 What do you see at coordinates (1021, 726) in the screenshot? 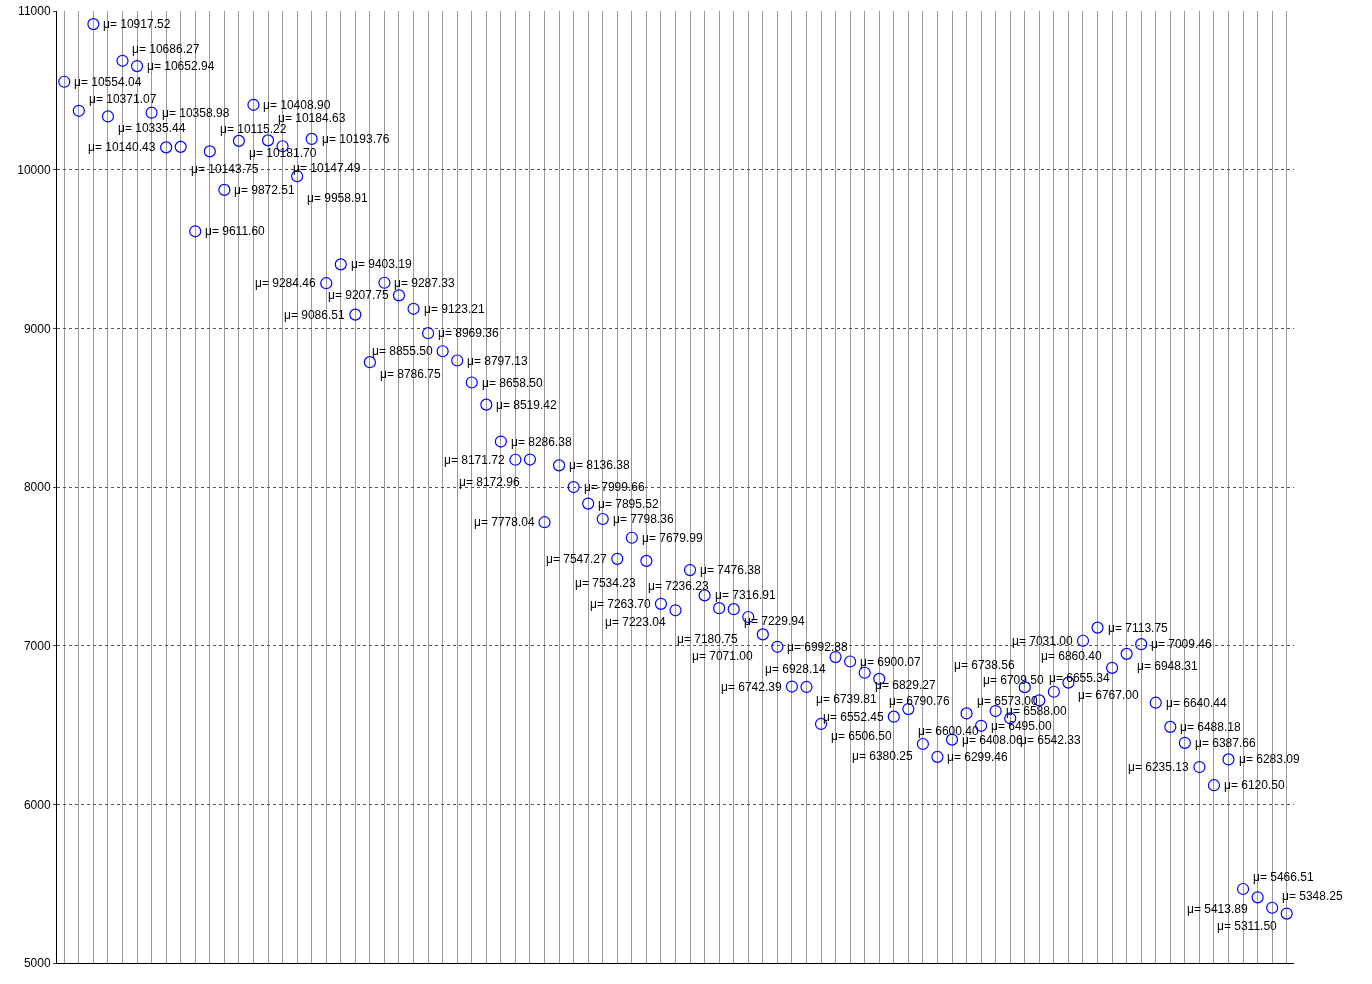
I see `data-label: μ= 6495.00` at bounding box center [1021, 726].